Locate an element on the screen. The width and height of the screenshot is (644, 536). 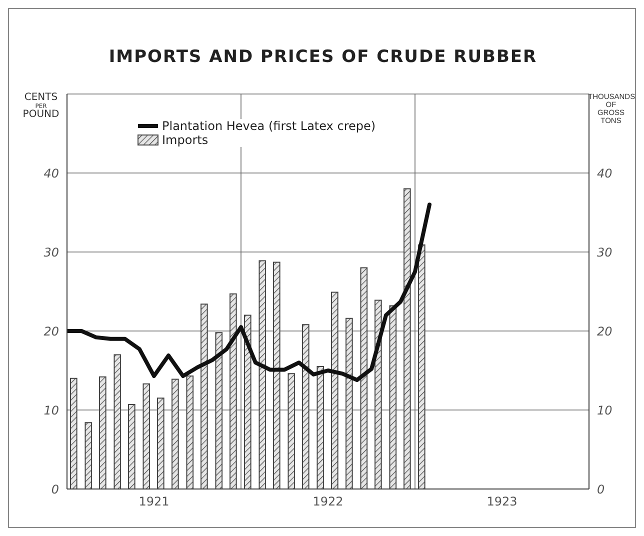
y-tick-label: 0 is located at coordinates (55, 489).